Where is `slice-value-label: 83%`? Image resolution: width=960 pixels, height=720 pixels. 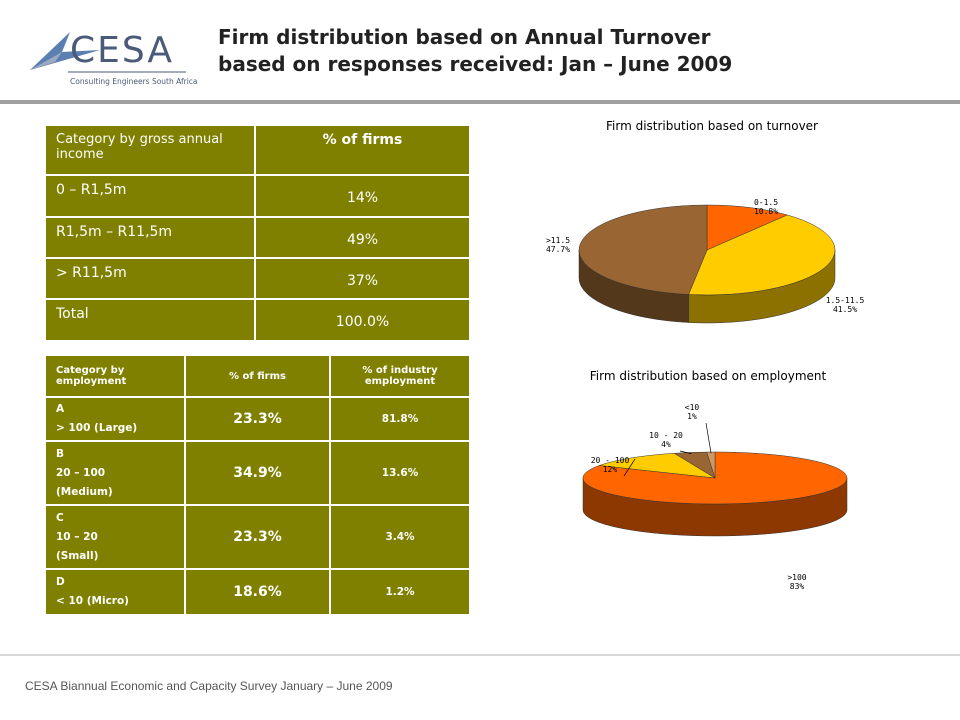 slice-value-label: 83% is located at coordinates (797, 586).